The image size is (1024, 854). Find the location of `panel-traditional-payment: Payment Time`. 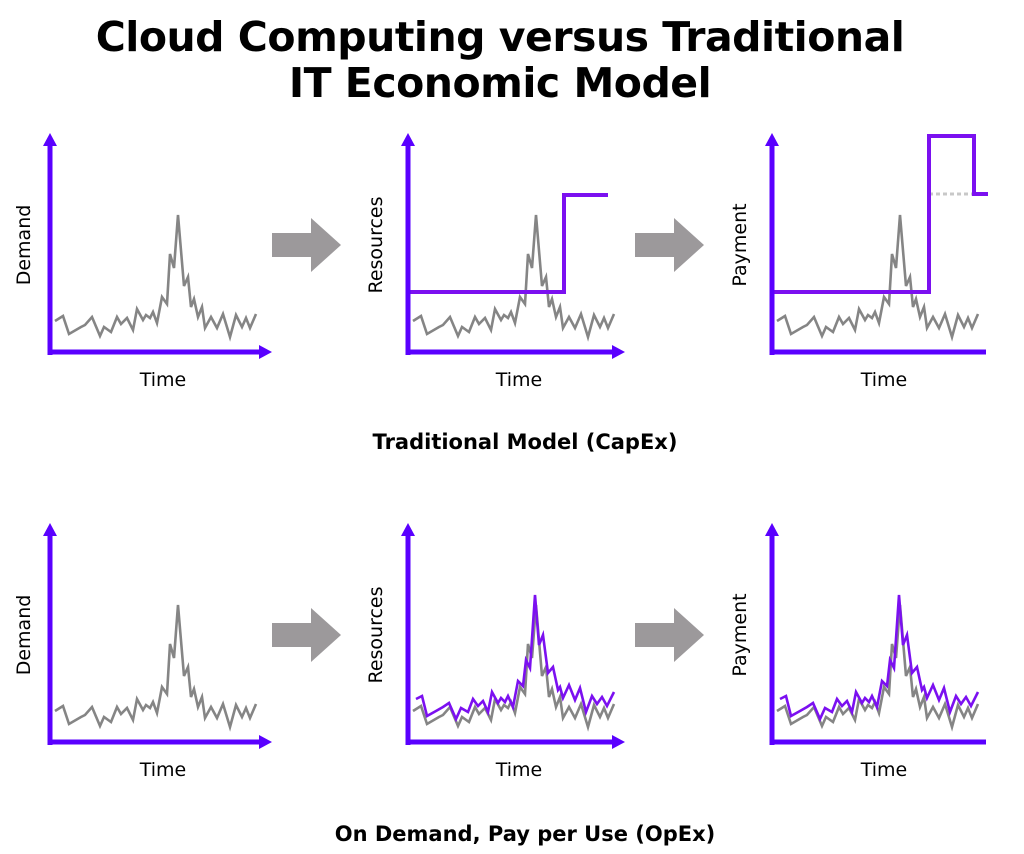

panel-traditional-payment: Payment Time is located at coordinates (858, 262).